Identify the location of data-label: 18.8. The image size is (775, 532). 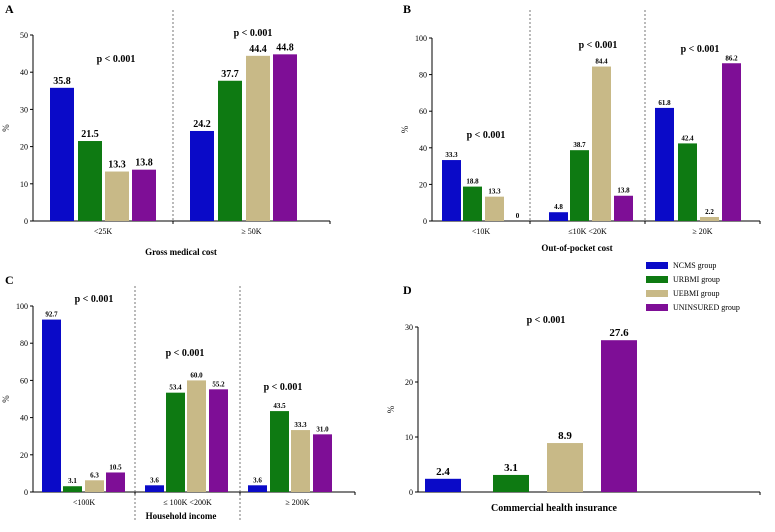
(472, 182).